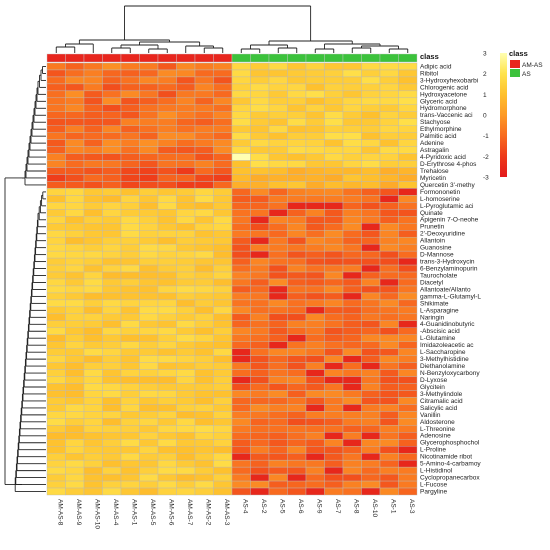  I want to click on column-label: AM-AS-1, so click(133, 512).